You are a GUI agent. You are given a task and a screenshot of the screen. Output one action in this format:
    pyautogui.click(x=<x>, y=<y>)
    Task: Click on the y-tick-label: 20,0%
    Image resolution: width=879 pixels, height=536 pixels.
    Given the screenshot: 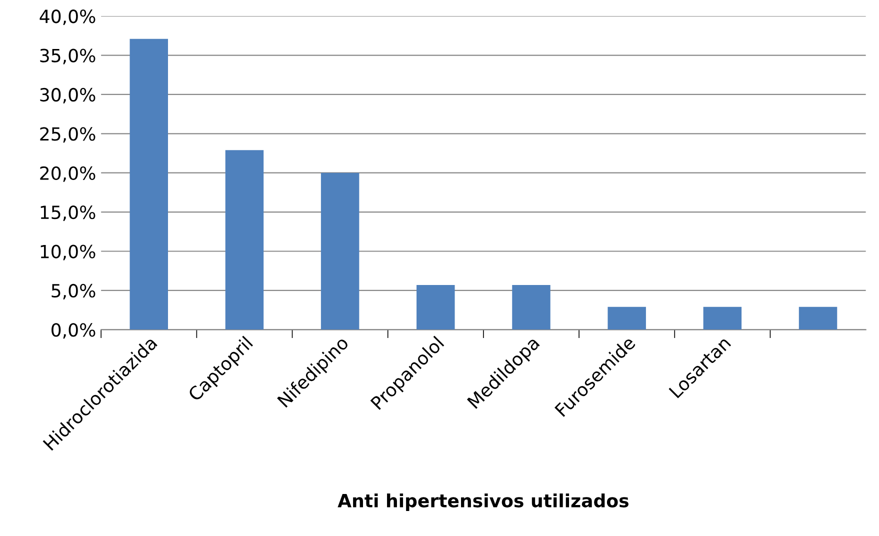 What is the action you would take?
    pyautogui.click(x=68, y=174)
    